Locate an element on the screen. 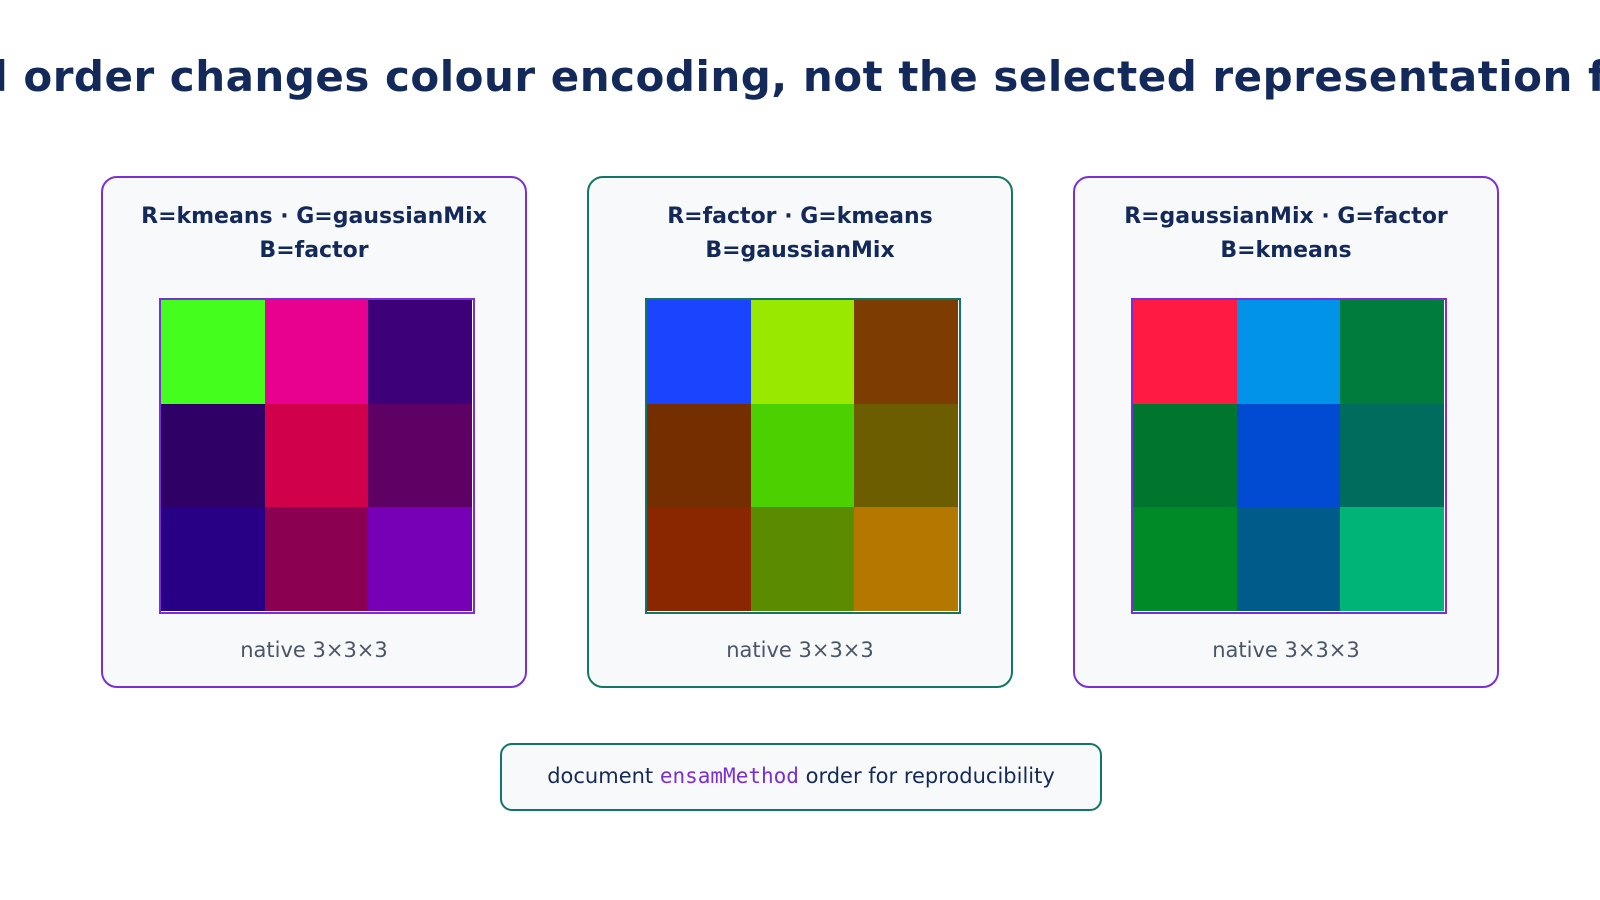  channel-mapping-line-1: R=kmeans · G=gaussianMix is located at coordinates (314, 216).